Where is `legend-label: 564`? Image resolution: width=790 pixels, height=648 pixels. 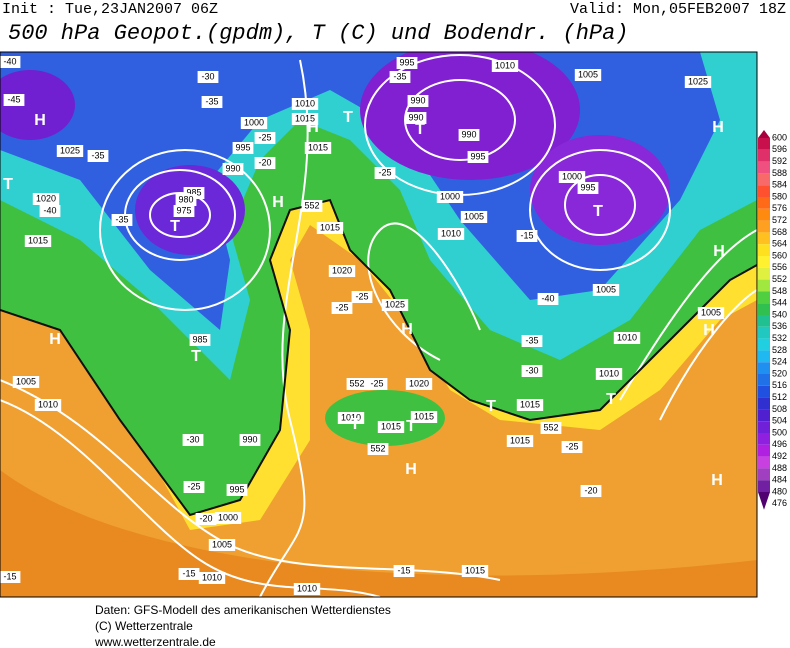 legend-label: 564 is located at coordinates (779, 244).